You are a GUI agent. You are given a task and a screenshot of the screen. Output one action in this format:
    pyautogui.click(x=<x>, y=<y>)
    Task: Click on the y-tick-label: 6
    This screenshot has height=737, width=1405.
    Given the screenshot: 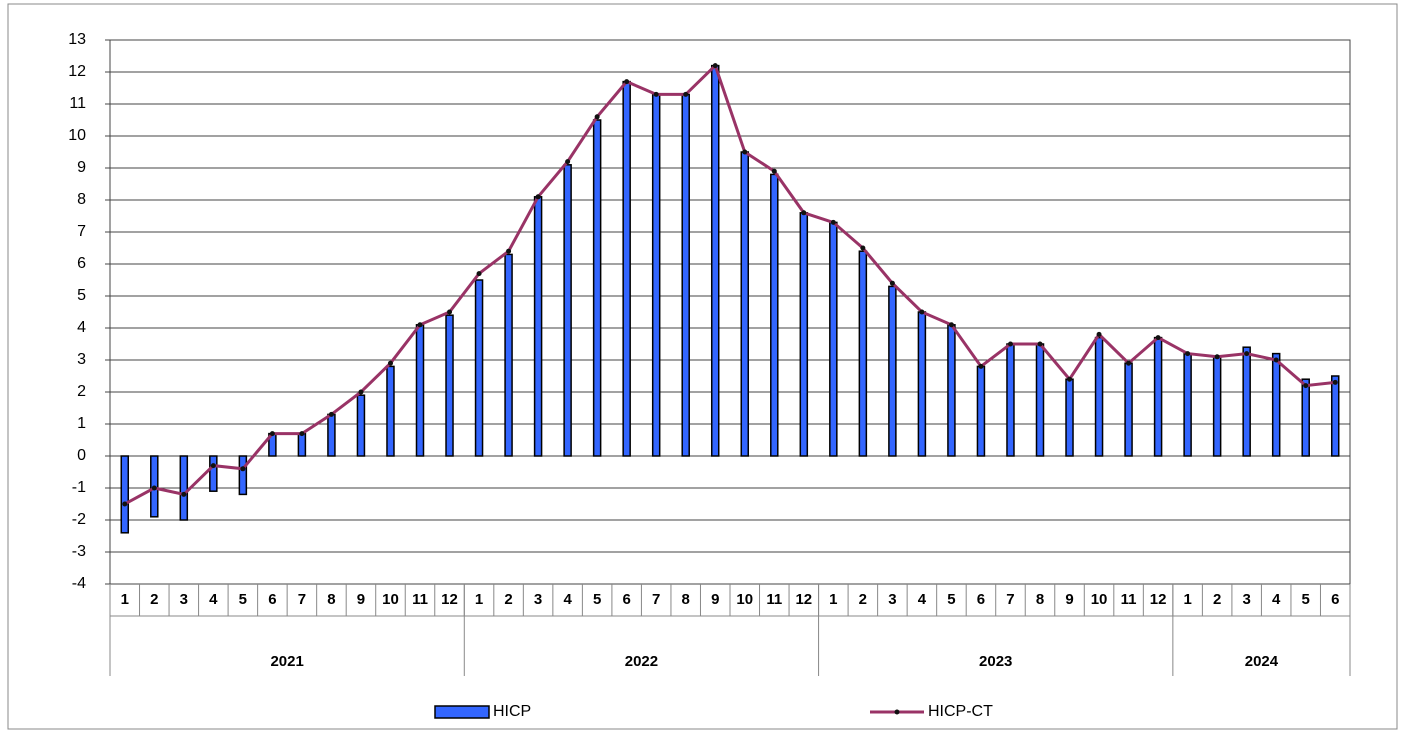 What is the action you would take?
    pyautogui.click(x=81, y=263)
    